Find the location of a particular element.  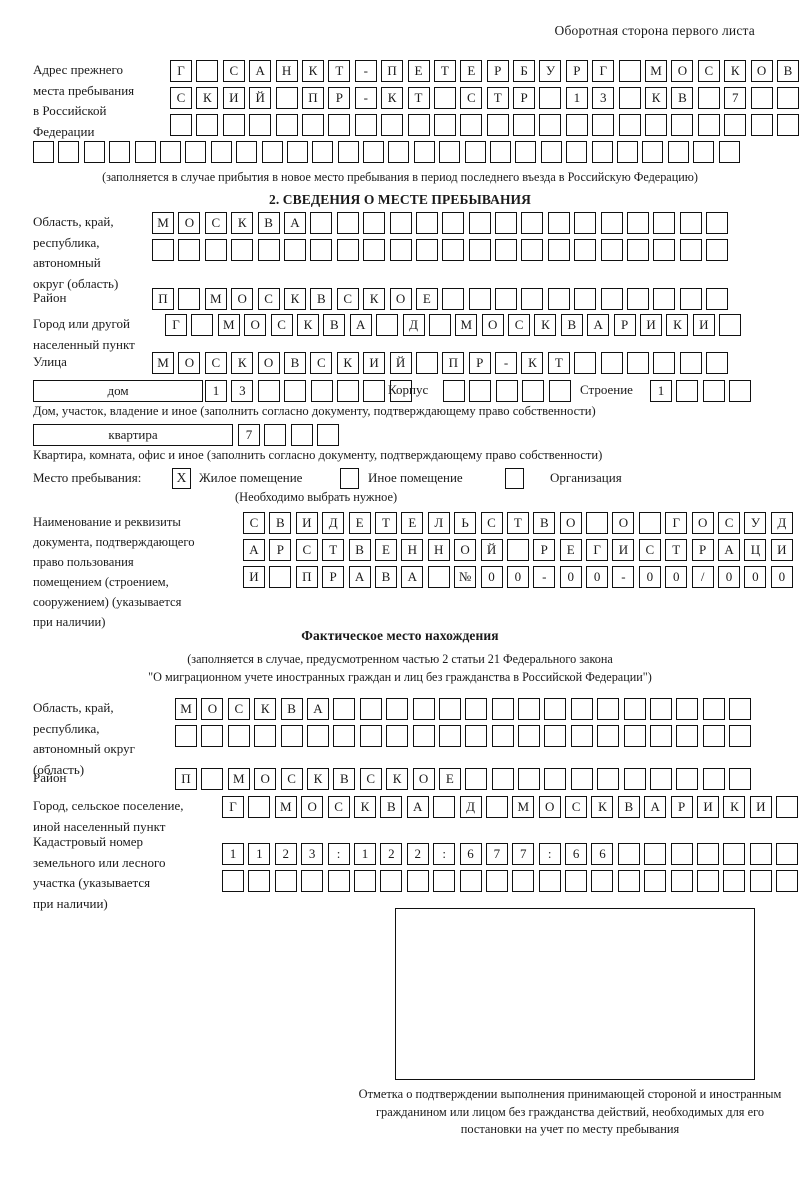

char-cell: / is located at coordinates (702, 577).